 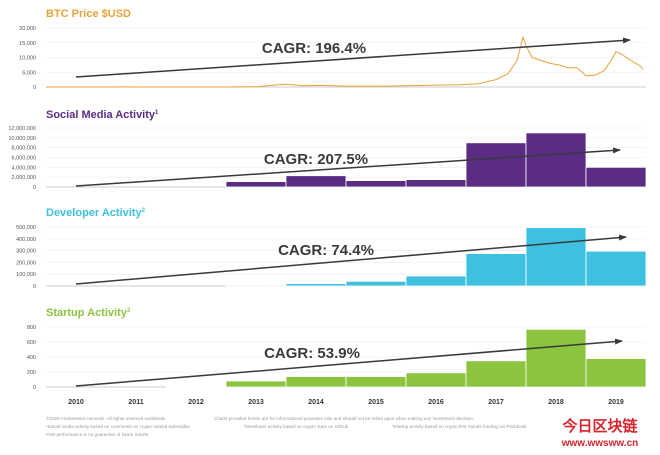 What do you see at coordinates (31, 343) in the screenshot?
I see `y-tick-label: 600` at bounding box center [31, 343].